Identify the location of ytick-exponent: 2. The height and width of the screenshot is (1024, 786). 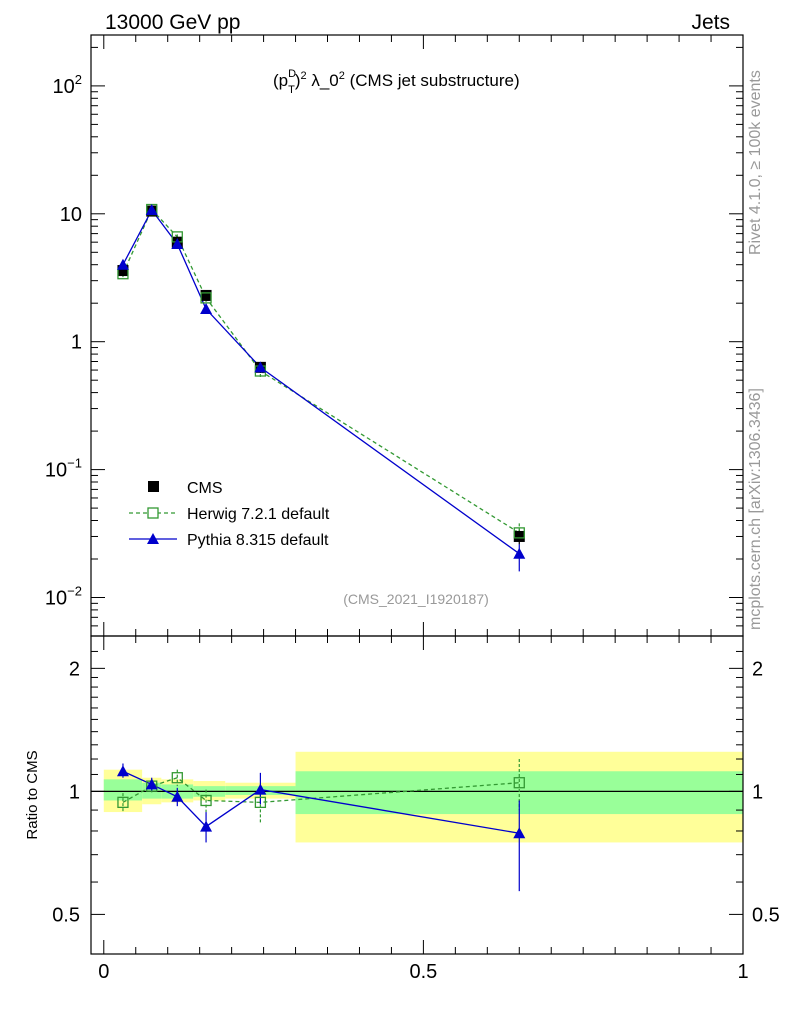
(78, 79).